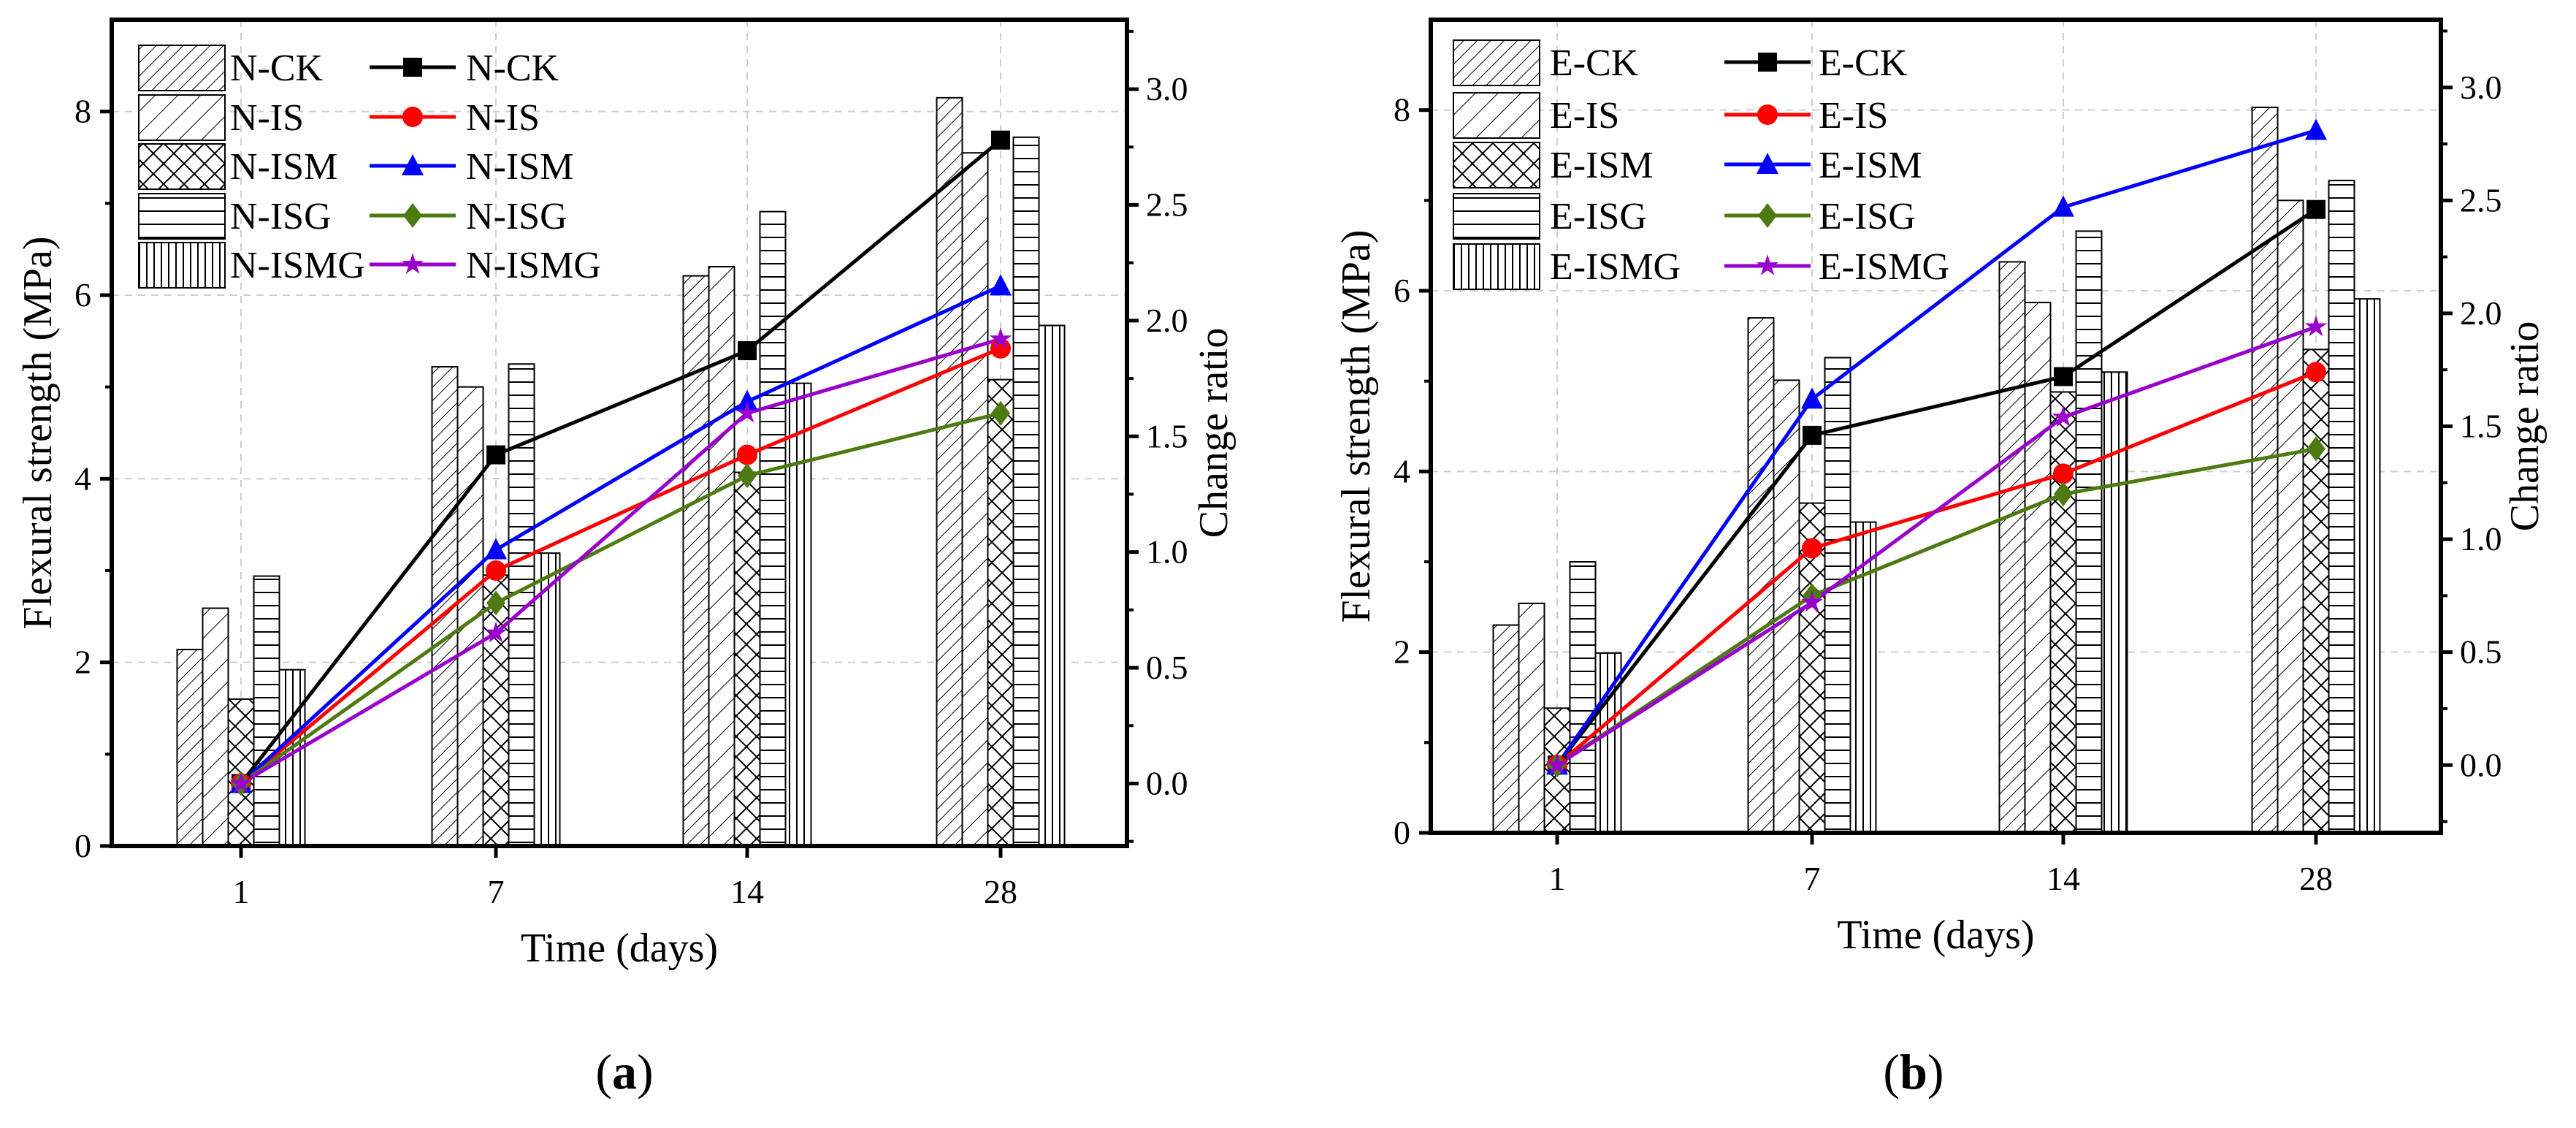  What do you see at coordinates (182, 68) in the screenshot?
I see `legend-swatch-n-ck` at bounding box center [182, 68].